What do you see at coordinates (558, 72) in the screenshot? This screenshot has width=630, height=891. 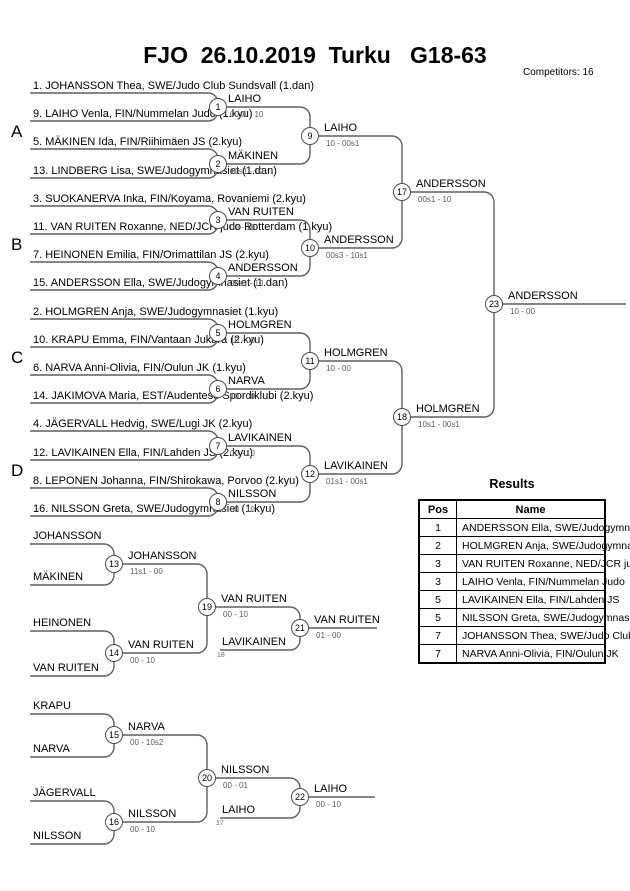 I see `competitors-count: Competitors: 16` at bounding box center [558, 72].